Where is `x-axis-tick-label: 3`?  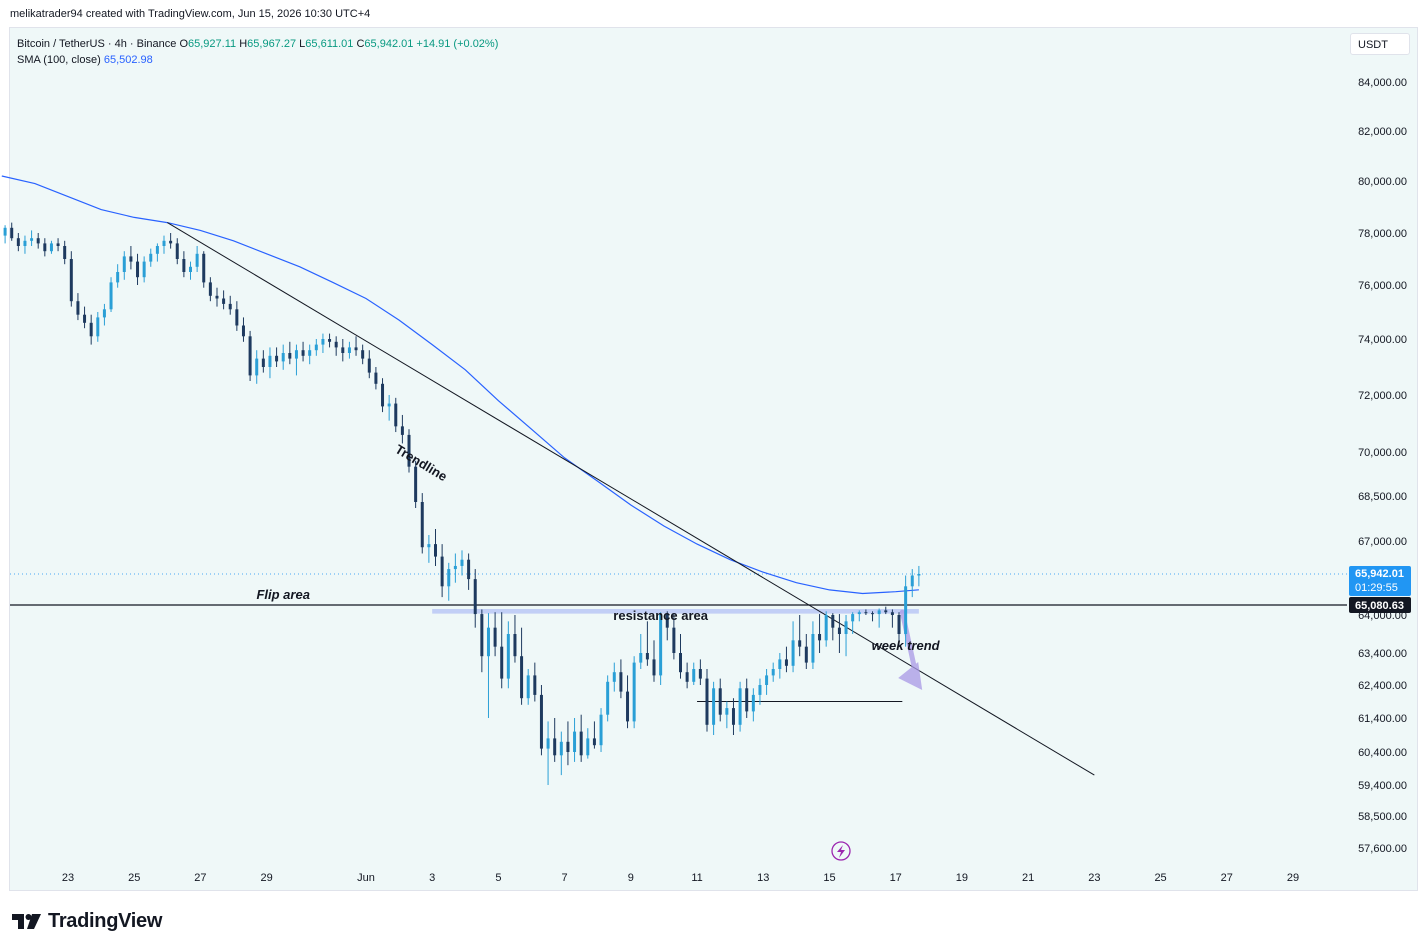 x-axis-tick-label: 3 is located at coordinates (432, 878).